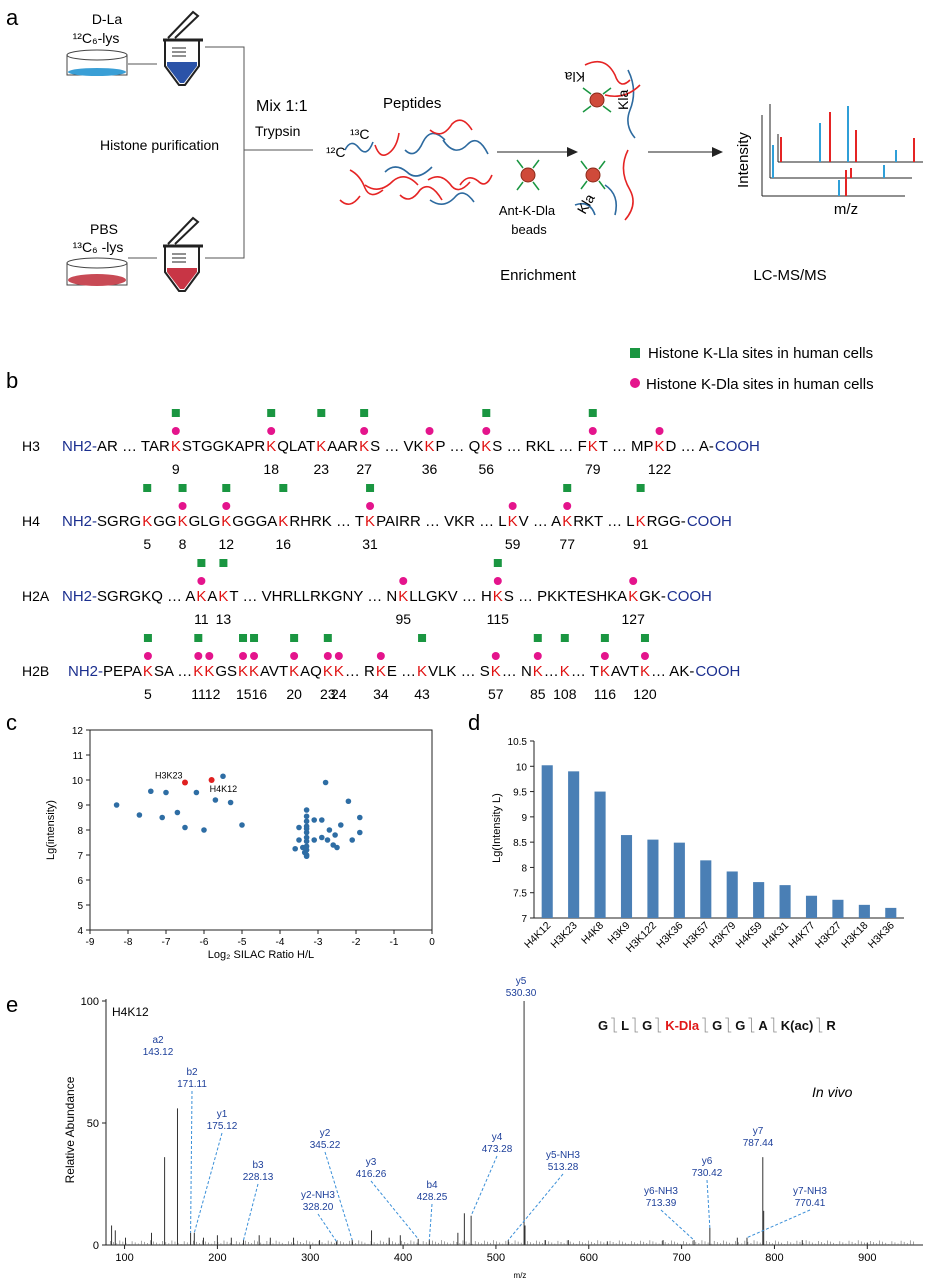 Image resolution: width=928 pixels, height=1280 pixels. What do you see at coordinates (159, 145) in the screenshot?
I see `histone-purification-label: Histone purification` at bounding box center [159, 145].